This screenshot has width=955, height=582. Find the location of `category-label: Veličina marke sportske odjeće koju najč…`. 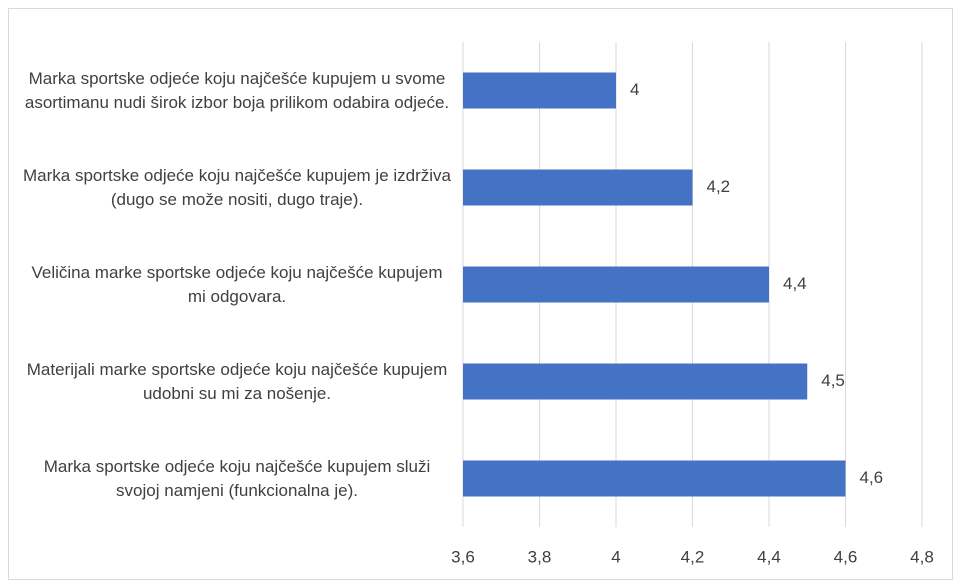

category-label: Veličina marke sportske odjeće koju najč… is located at coordinates (237, 284).